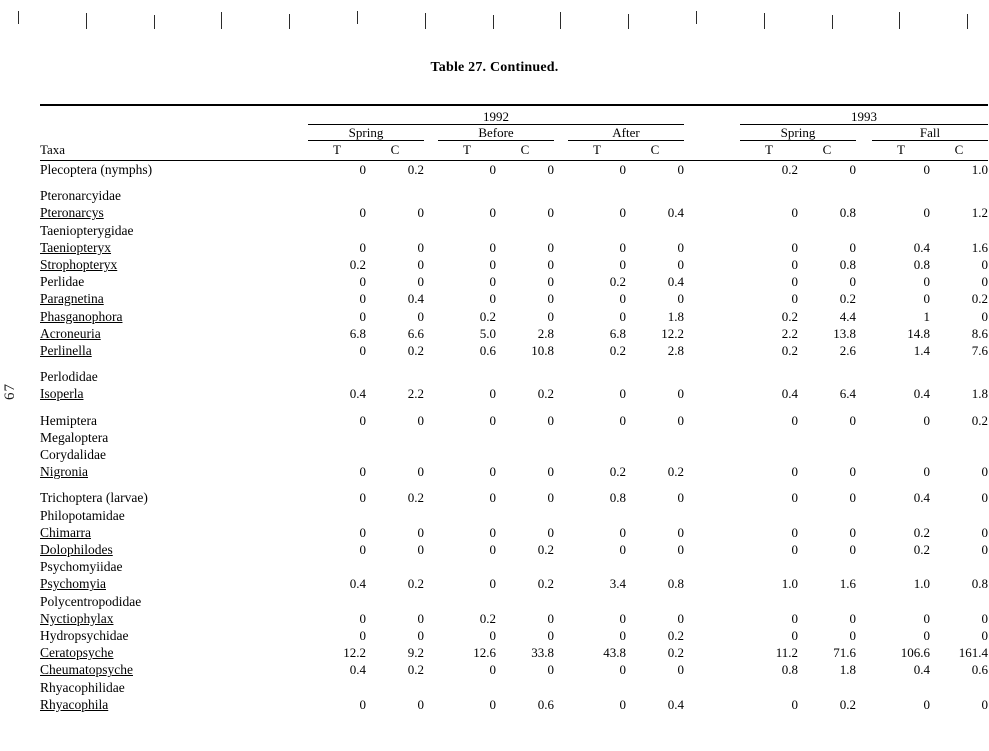  What do you see at coordinates (514, 515) in the screenshot?
I see `table-row: Philopotamidae` at bounding box center [514, 515].